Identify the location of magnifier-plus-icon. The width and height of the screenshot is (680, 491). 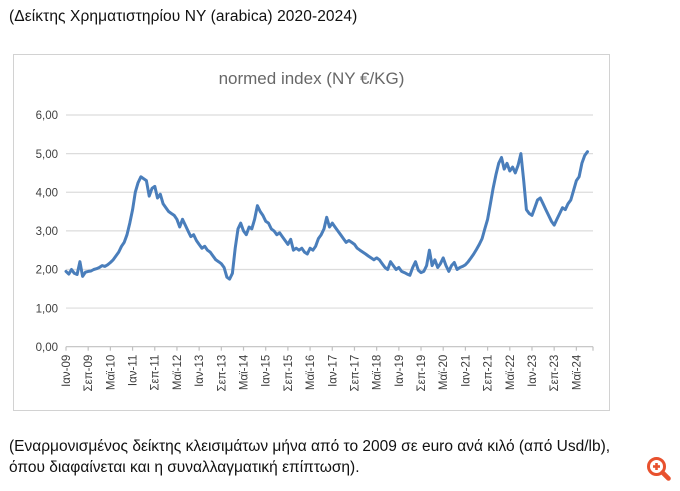
(659, 469).